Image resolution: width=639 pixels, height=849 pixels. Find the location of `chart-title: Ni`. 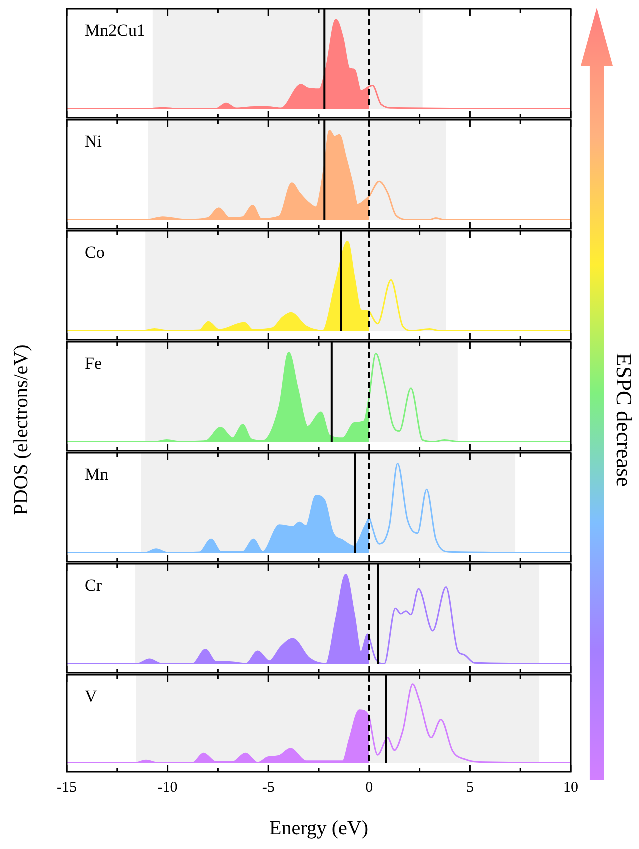

chart-title: Ni is located at coordinates (93, 141).